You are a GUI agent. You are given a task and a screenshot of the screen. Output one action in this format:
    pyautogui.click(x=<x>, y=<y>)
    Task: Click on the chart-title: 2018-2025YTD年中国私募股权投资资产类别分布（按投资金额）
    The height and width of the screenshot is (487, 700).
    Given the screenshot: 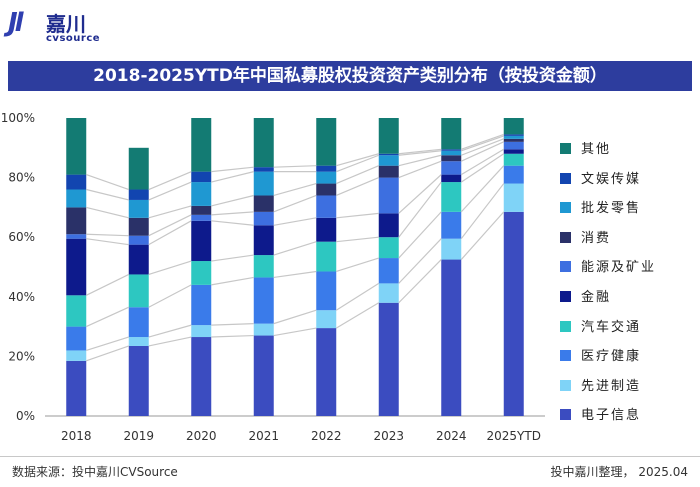 What is the action you would take?
    pyautogui.click(x=350, y=76)
    